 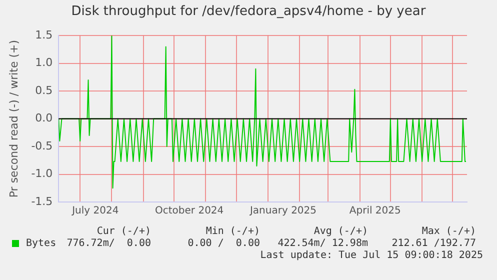 I want to click on y-axis-title: Pr second read (-) / write (+), so click(x=13, y=119).